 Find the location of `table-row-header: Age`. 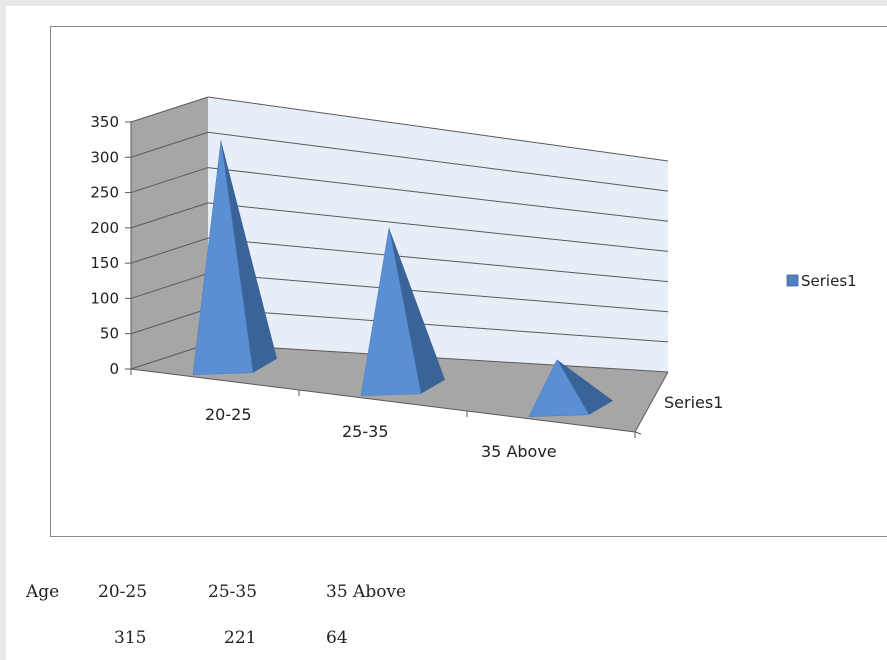

table-row-header: Age is located at coordinates (43, 592).